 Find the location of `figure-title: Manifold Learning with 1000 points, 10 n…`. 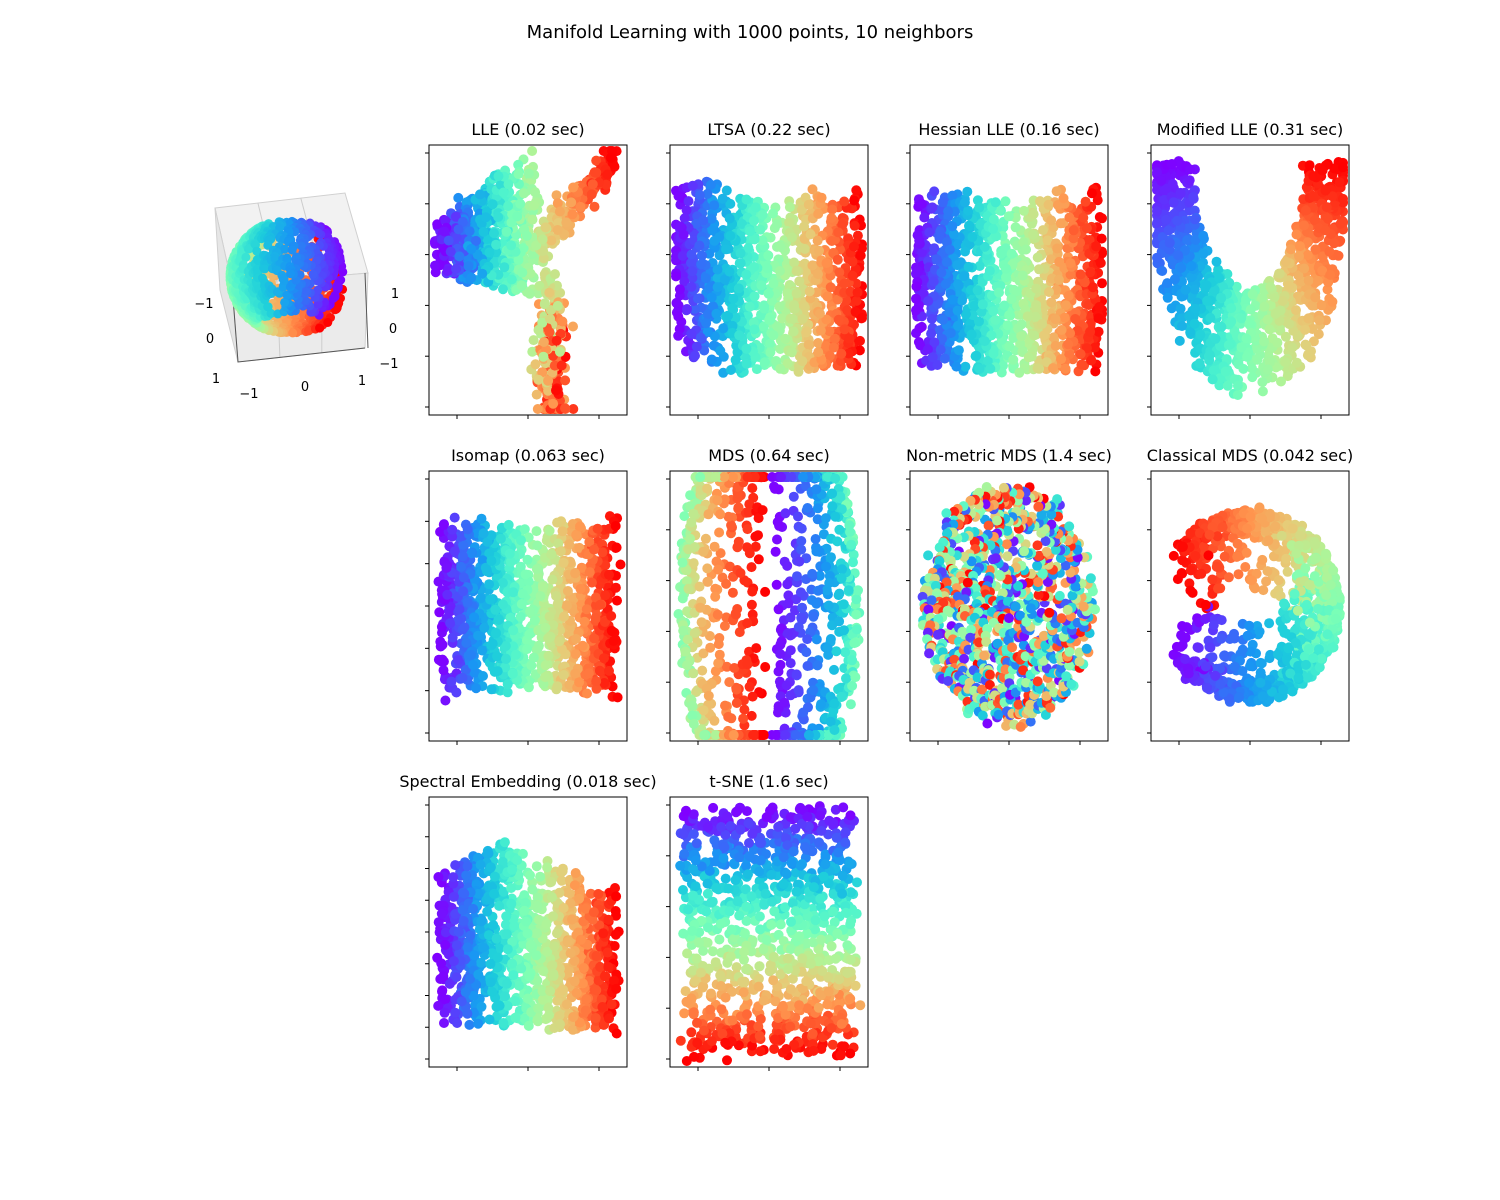

figure-title: Manifold Learning with 1000 points, 10 n… is located at coordinates (750, 32).